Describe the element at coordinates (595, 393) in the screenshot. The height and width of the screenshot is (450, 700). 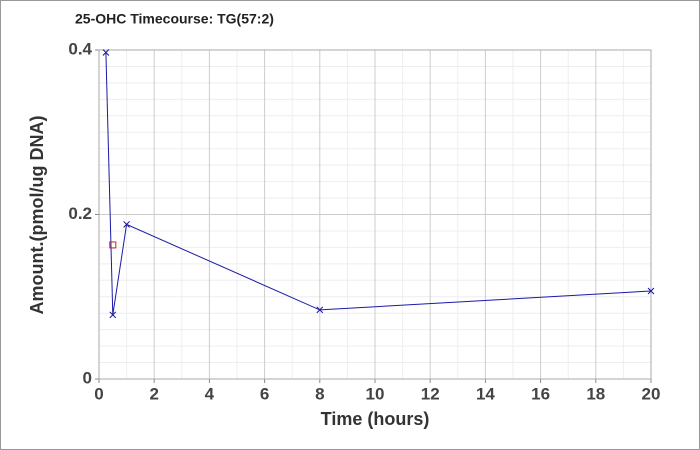
I see `x-tick-label: 18` at that location.